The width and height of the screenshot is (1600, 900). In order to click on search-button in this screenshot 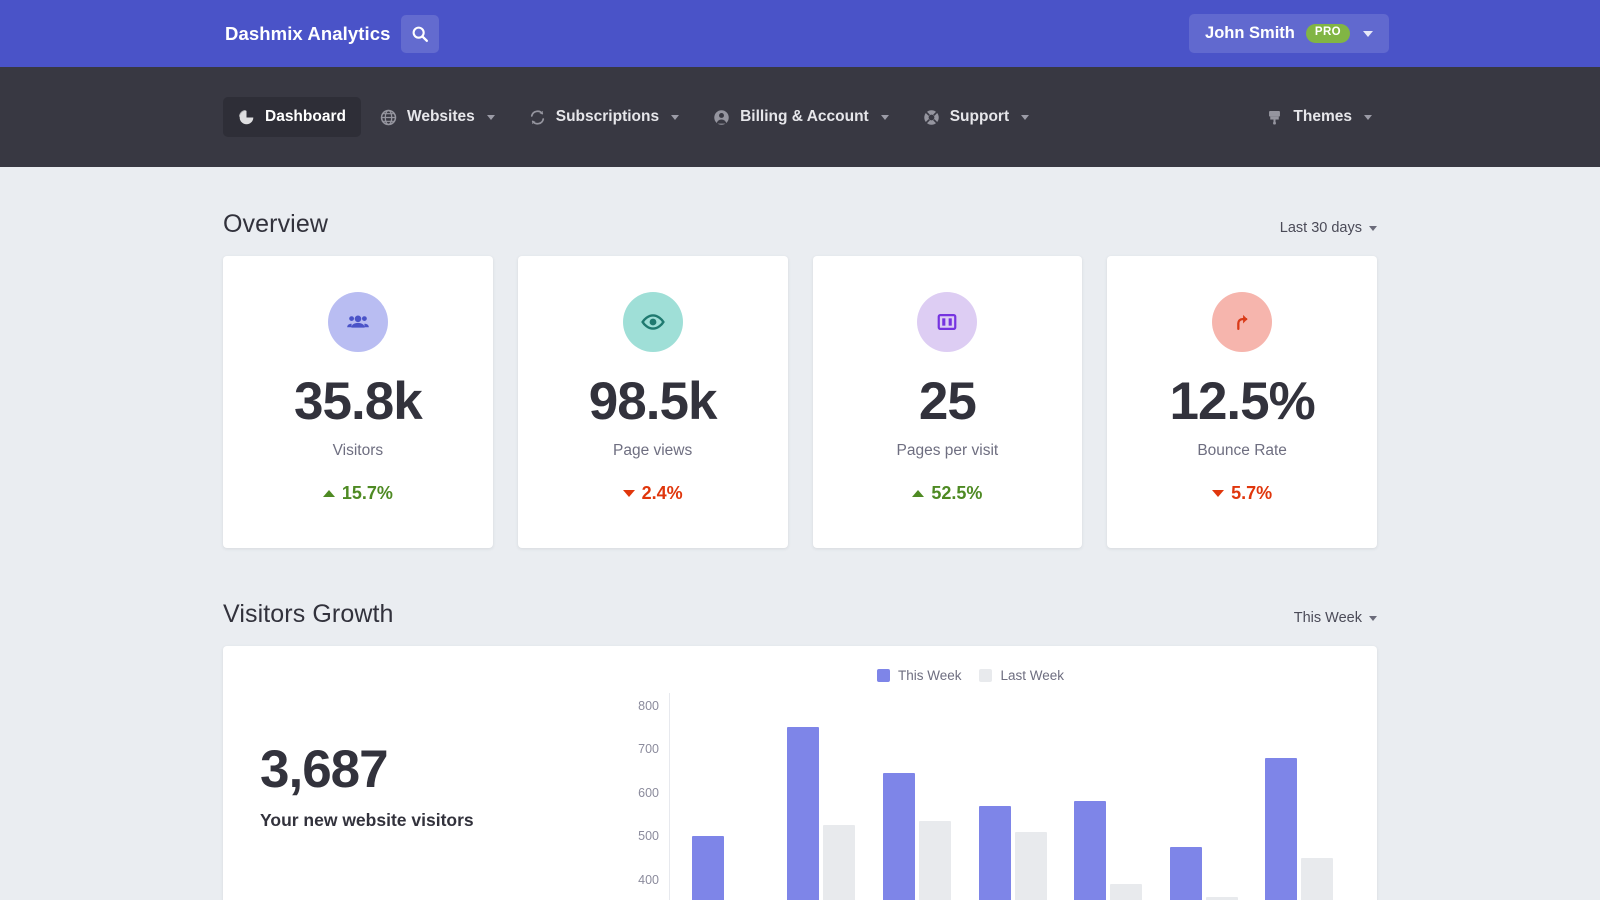, I will do `click(419, 33)`.